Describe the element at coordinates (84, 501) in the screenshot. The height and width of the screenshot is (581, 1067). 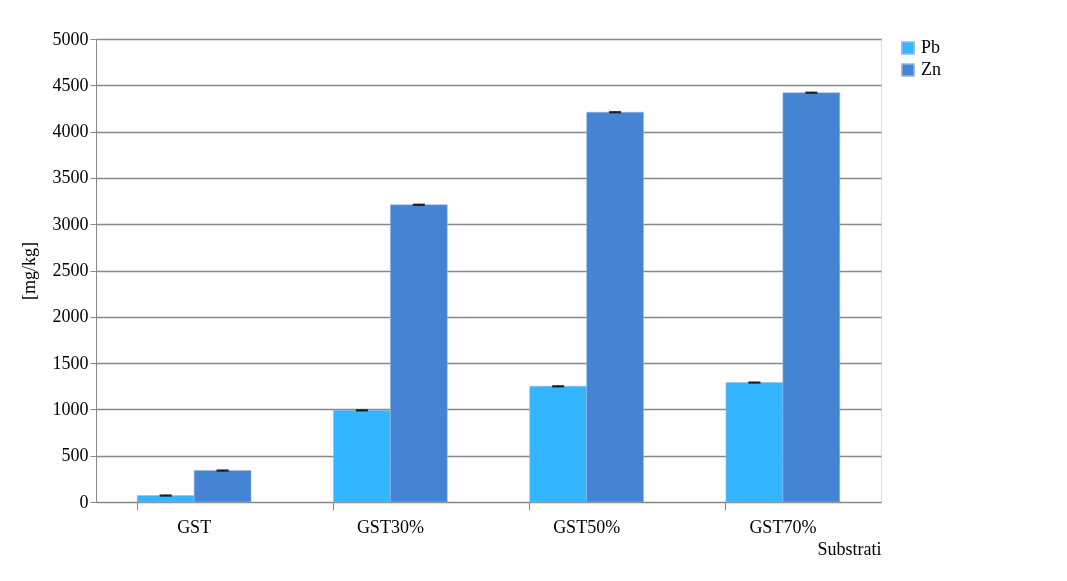
I see `y-tick-label: 0` at that location.